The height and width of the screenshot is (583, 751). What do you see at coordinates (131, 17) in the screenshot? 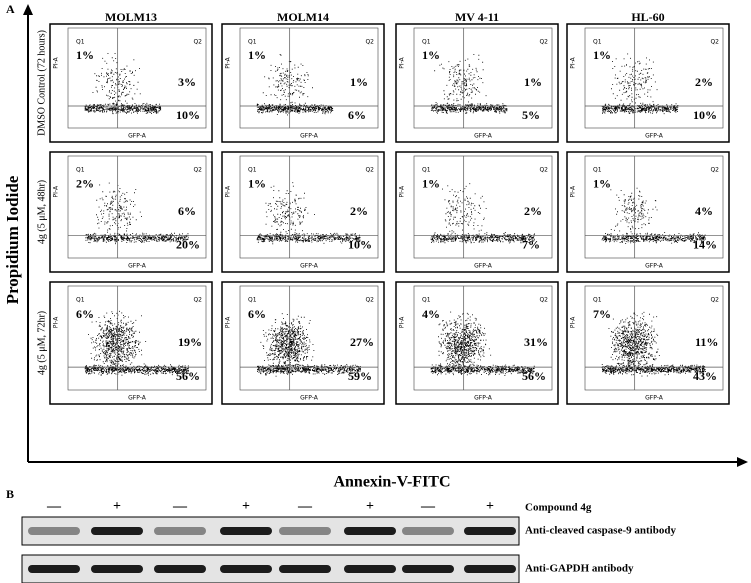
I see `column-header: MOLM13` at bounding box center [131, 17].